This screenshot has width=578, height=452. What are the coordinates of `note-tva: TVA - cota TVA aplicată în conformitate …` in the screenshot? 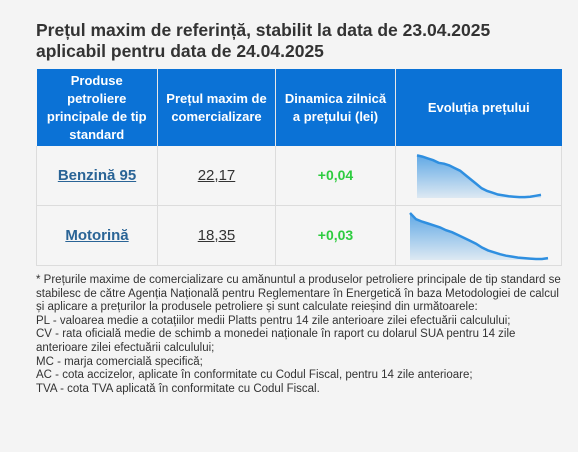 It's located at (178, 388).